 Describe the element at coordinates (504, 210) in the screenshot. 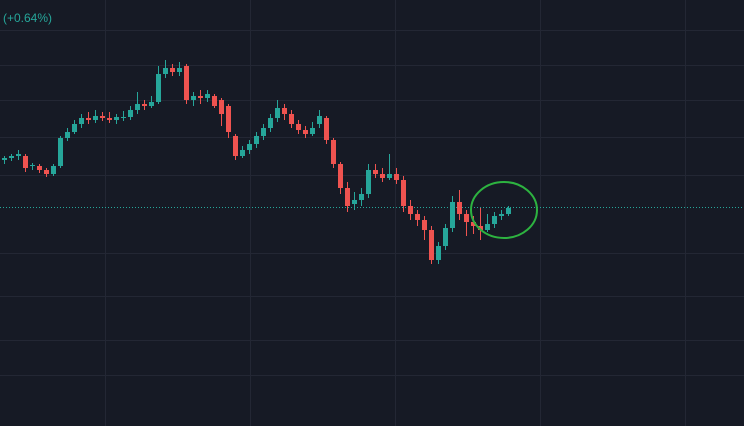

I see `highlight-circle` at that location.